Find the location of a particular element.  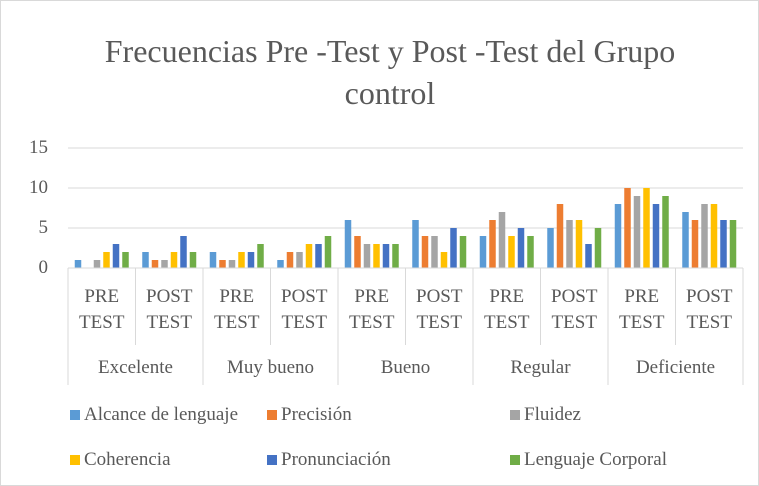

y-tick-label: 5 is located at coordinates (43, 227).